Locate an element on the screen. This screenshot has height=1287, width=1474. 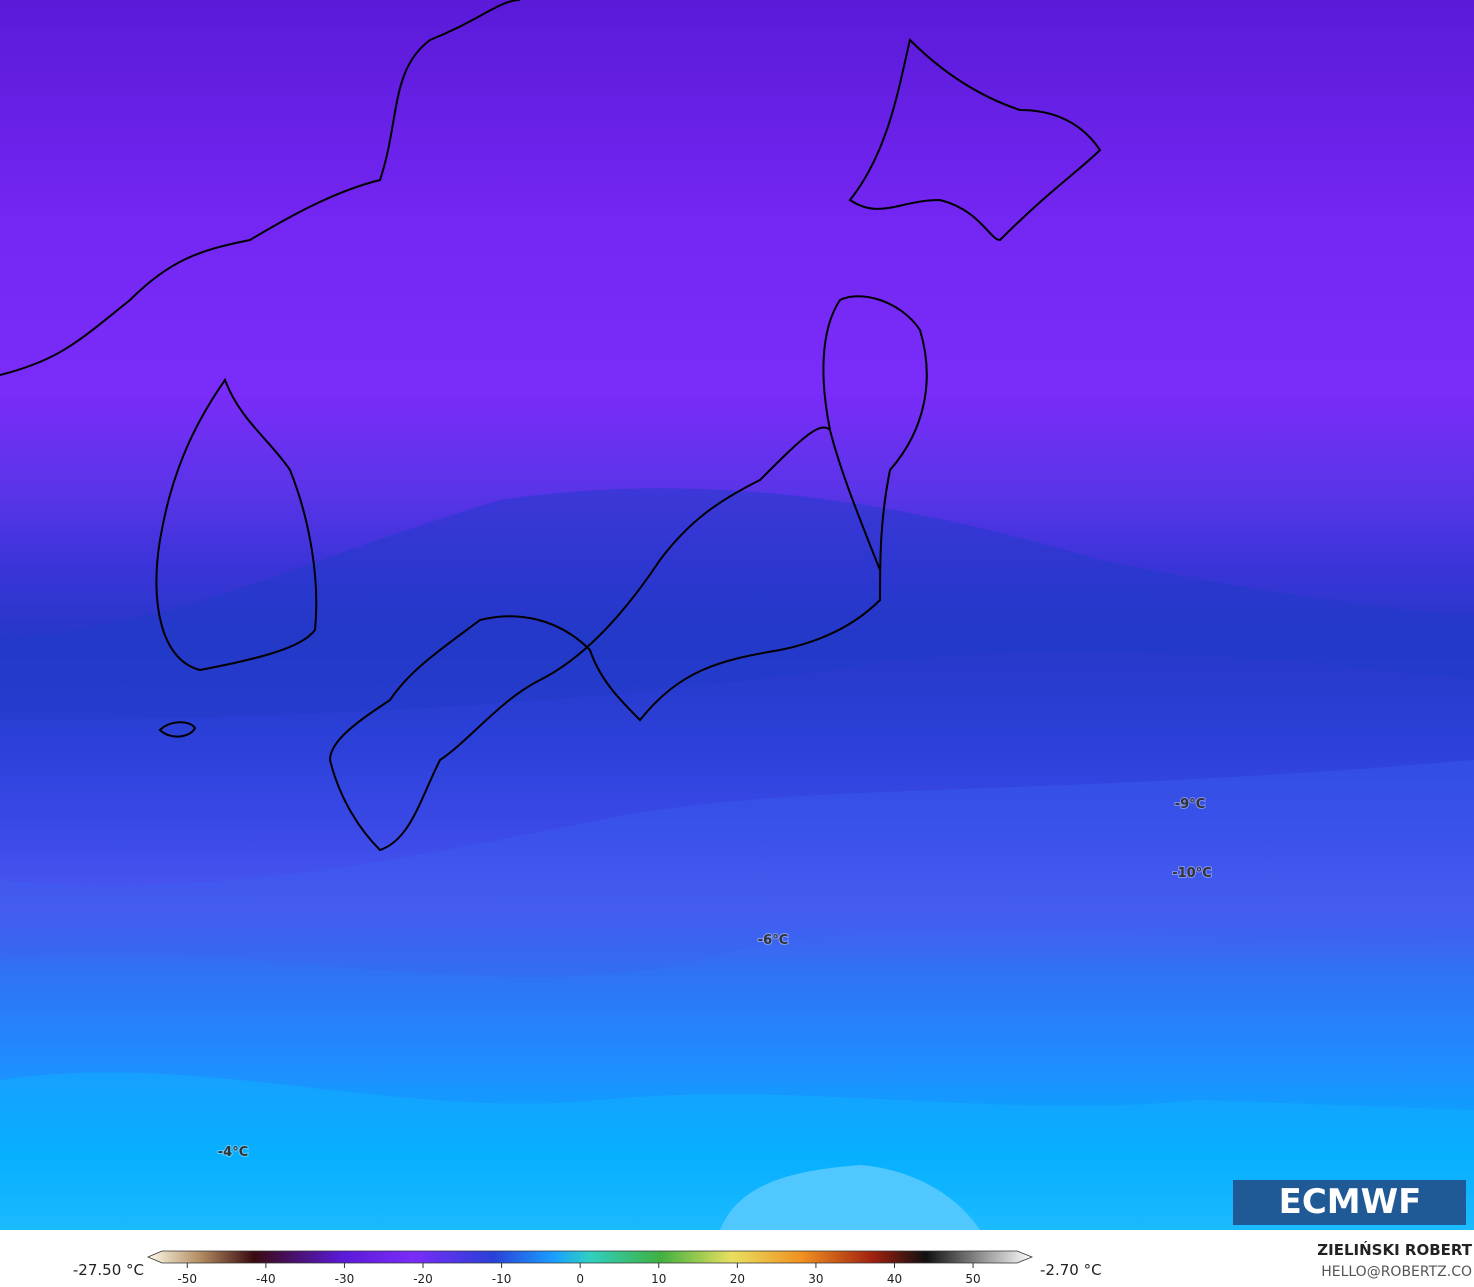
colorbar-tick-label: -30 is located at coordinates (345, 1279).